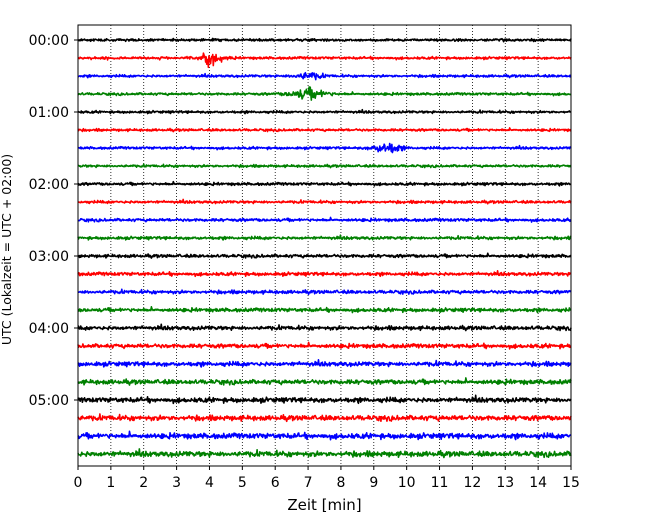  Describe the element at coordinates (49, 113) in the screenshot. I see `y-tick-label: 01:00` at that location.